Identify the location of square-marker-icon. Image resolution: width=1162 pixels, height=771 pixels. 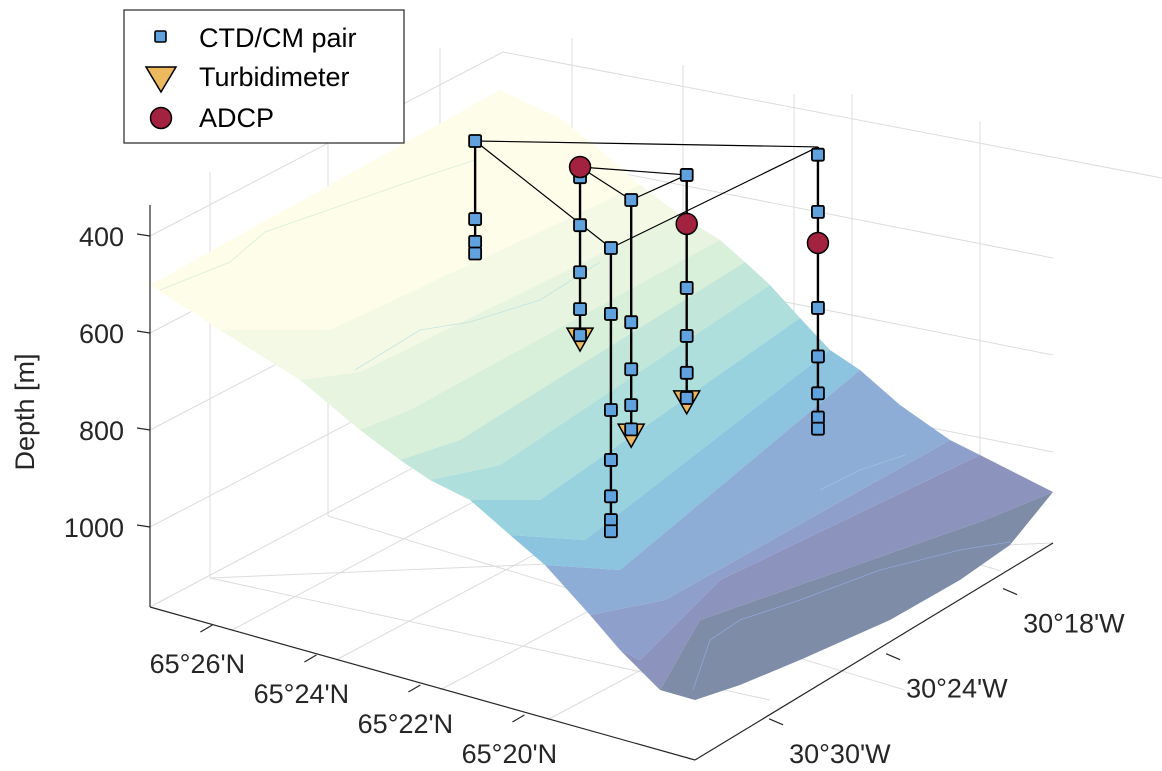
(160, 36).